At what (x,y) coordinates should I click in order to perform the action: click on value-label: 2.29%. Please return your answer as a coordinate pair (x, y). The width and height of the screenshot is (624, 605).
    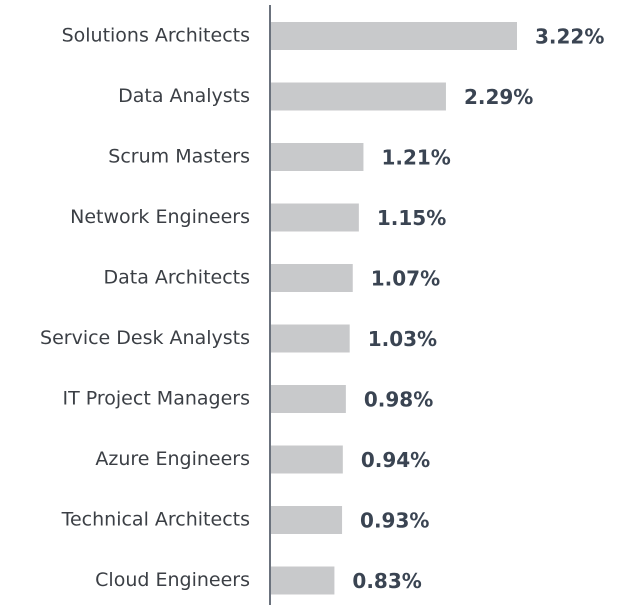
    Looking at the image, I should click on (498, 97).